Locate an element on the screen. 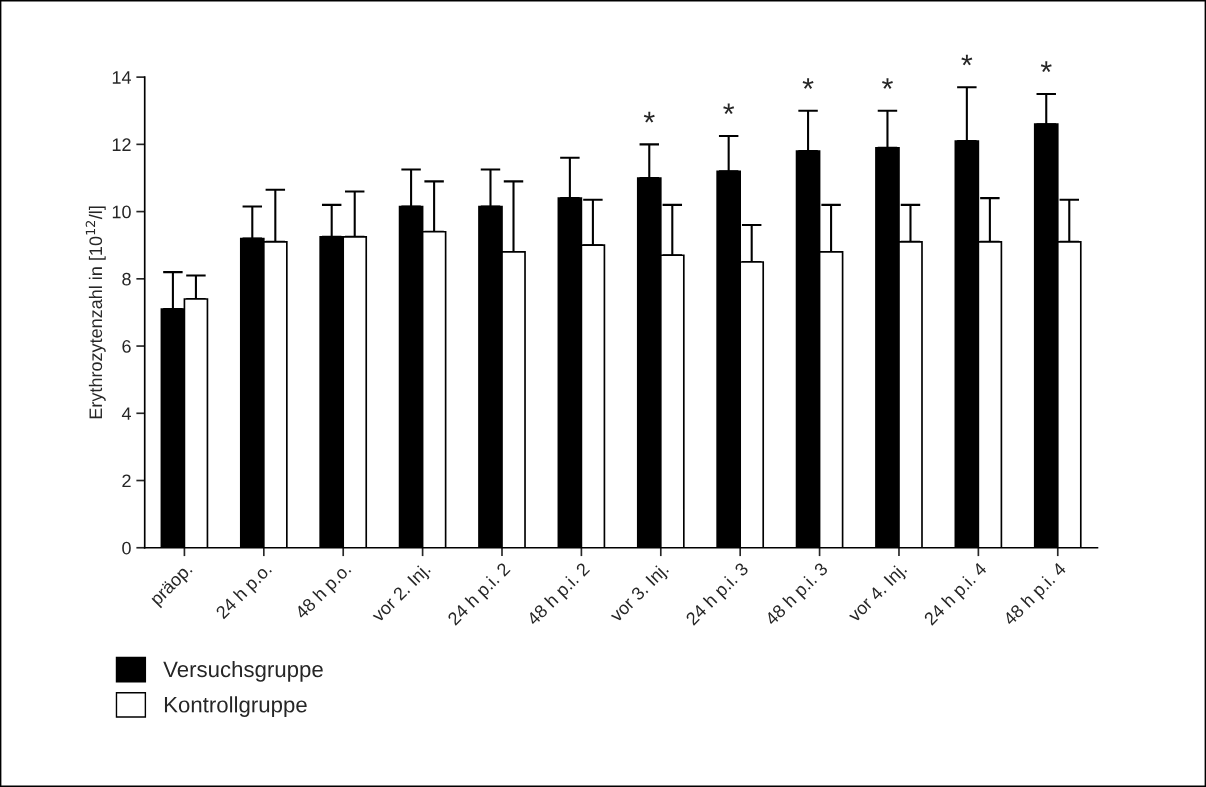  y-tick-label: 12 is located at coordinates (121, 144).